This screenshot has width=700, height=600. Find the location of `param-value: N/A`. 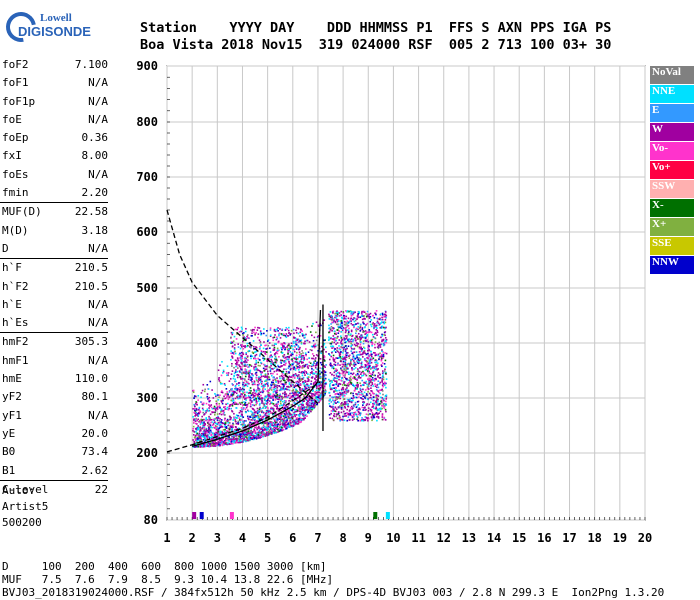

param-value: N/A is located at coordinates (98, 323).